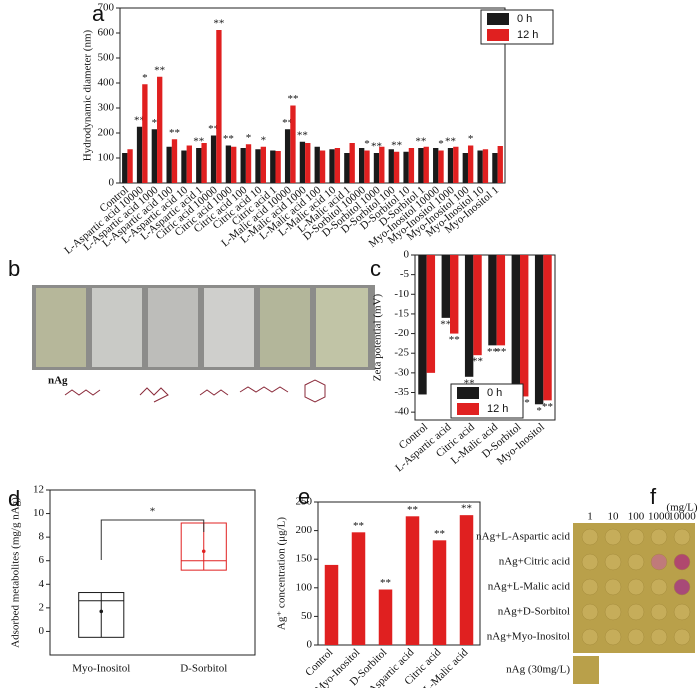  I want to click on y-tick-label: 150, so click(304, 559).